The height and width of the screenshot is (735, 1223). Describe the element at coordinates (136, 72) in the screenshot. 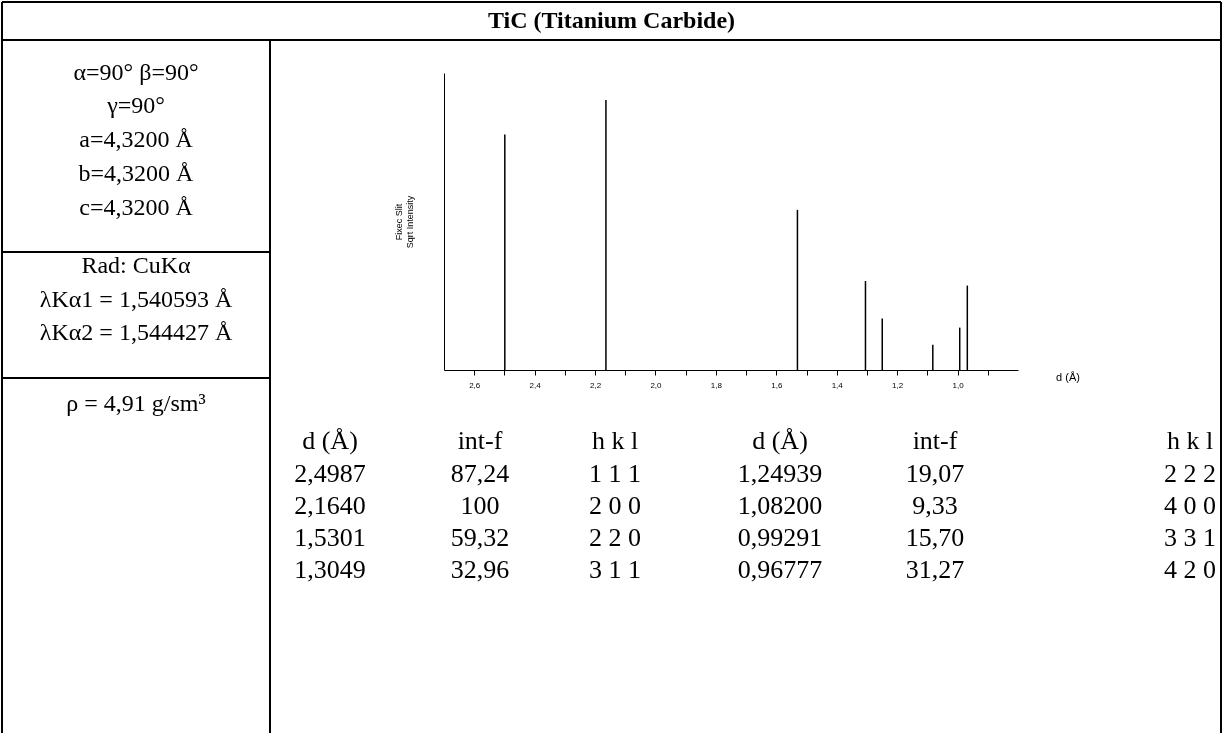

I see `text: α=90° β=90°` at that location.